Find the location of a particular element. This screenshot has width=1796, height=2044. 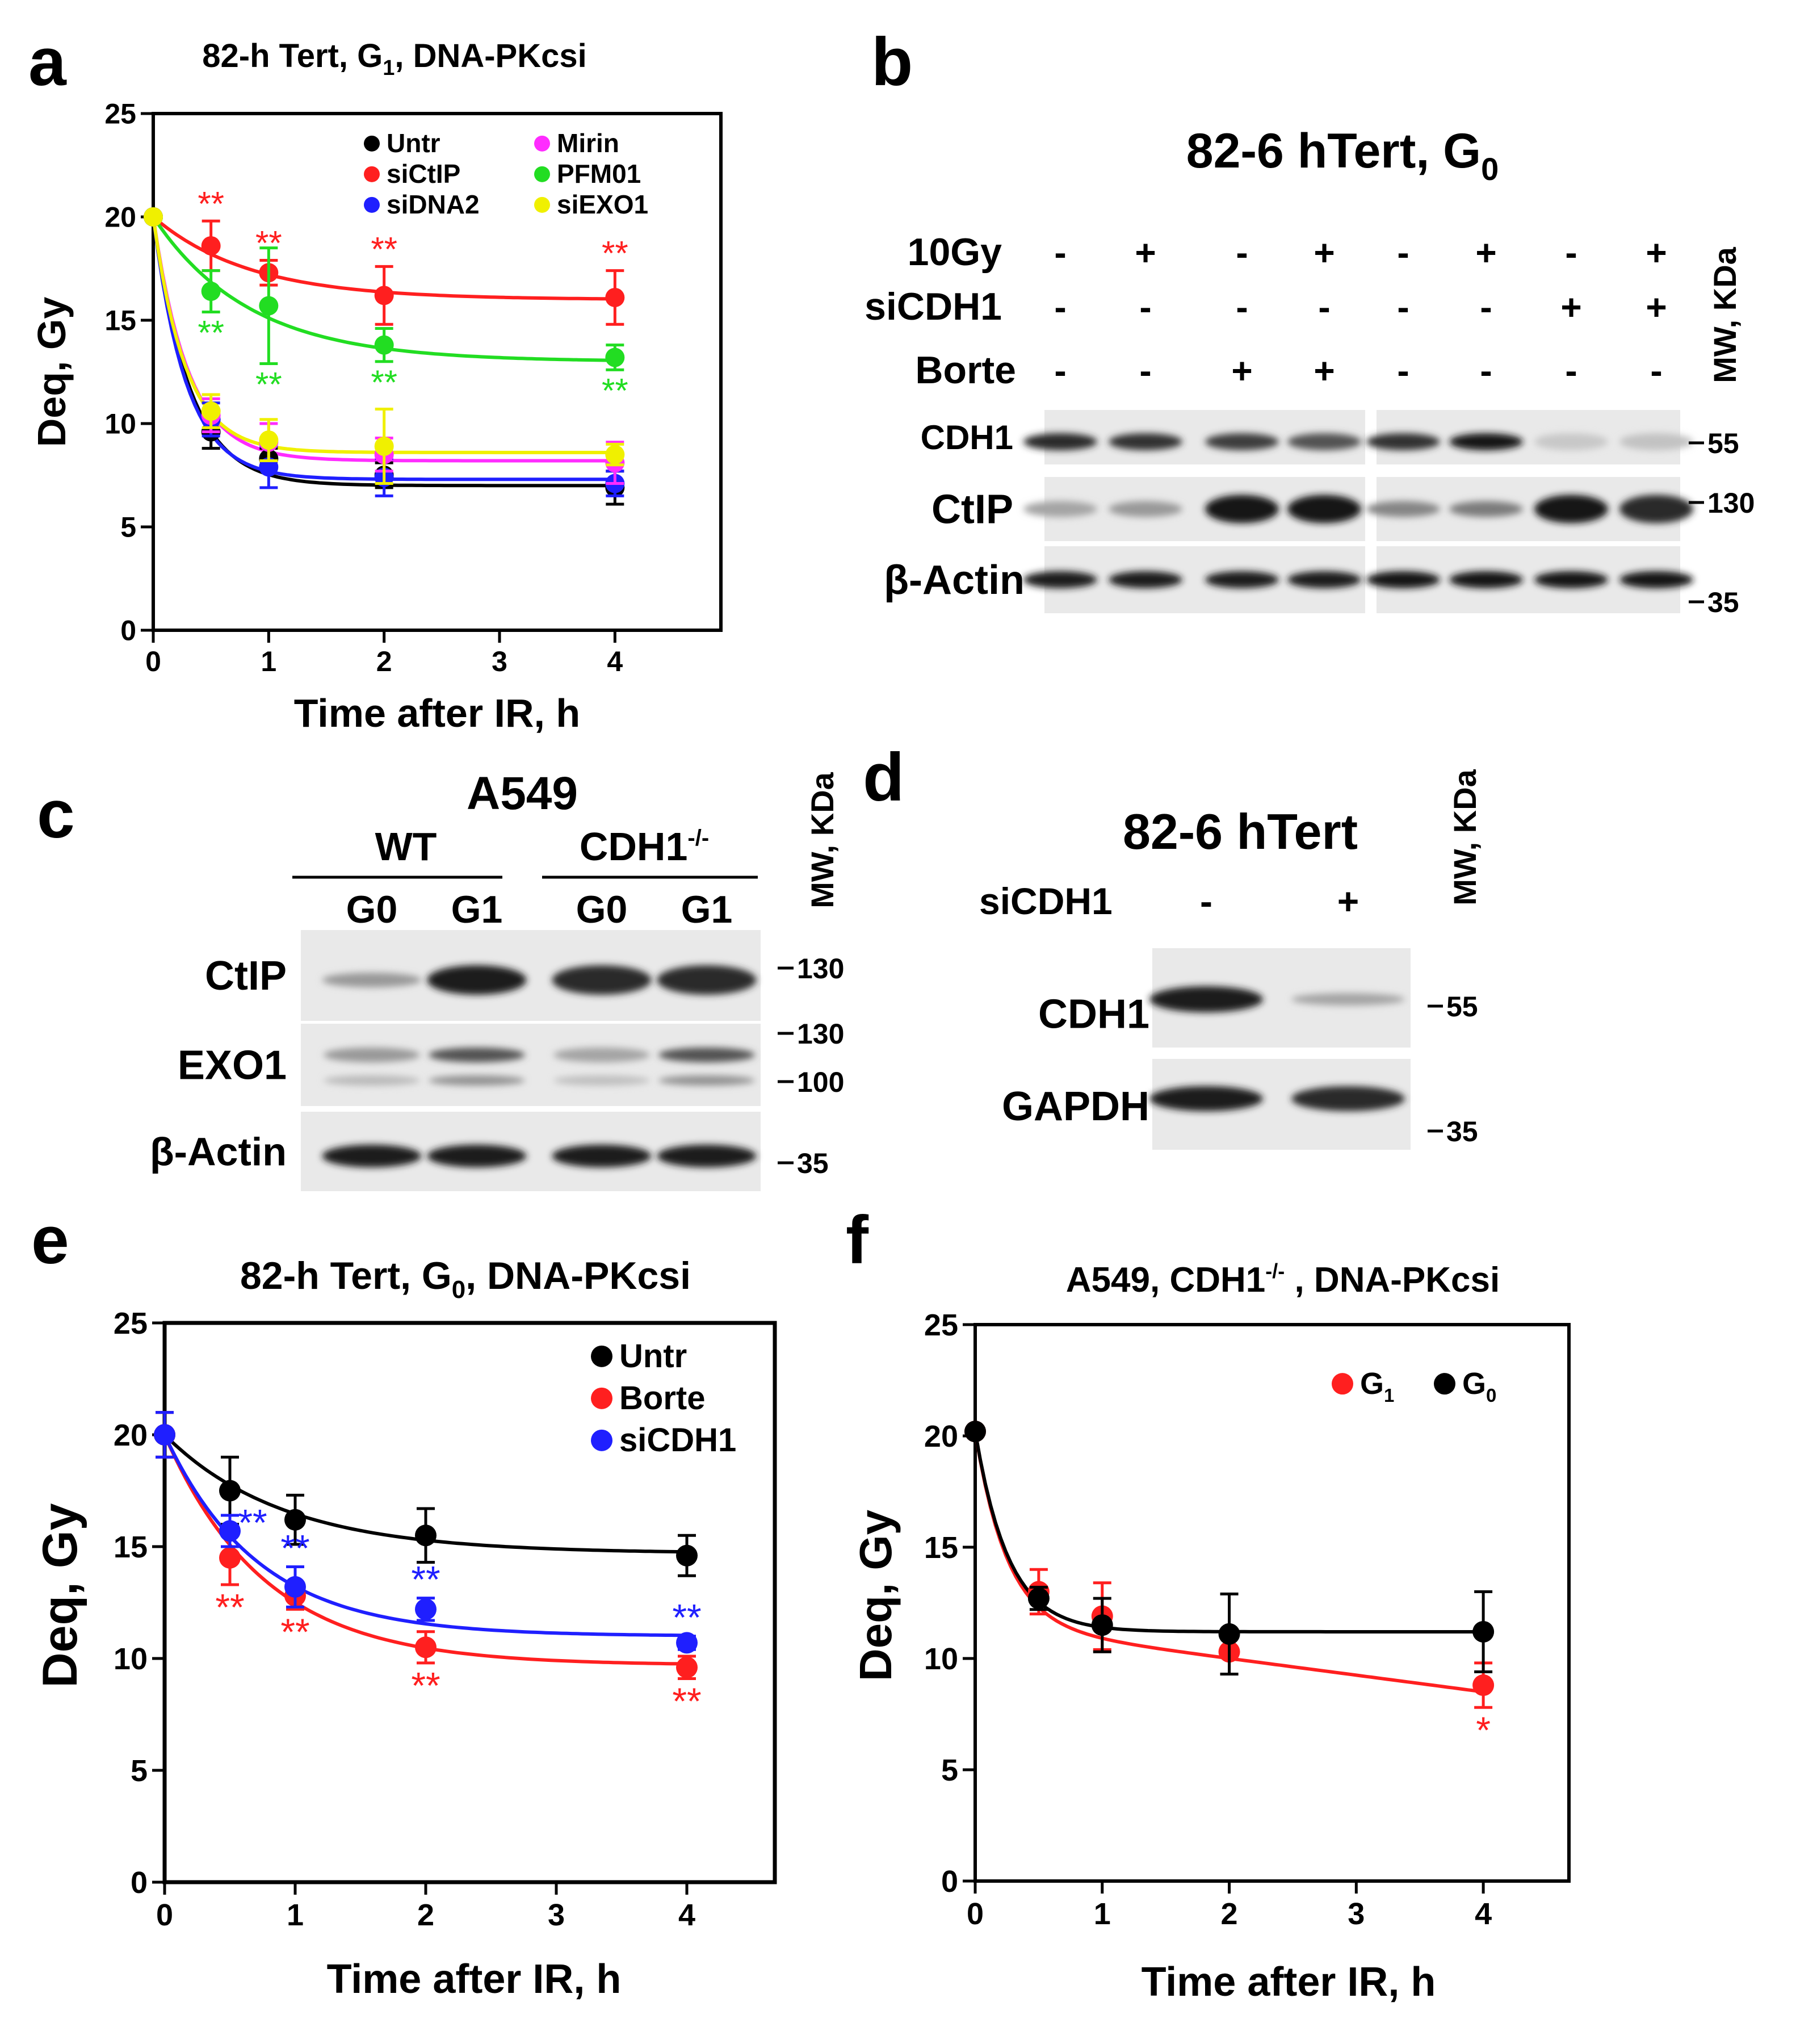

a-ytick-label: 15 is located at coordinates (120, 321).